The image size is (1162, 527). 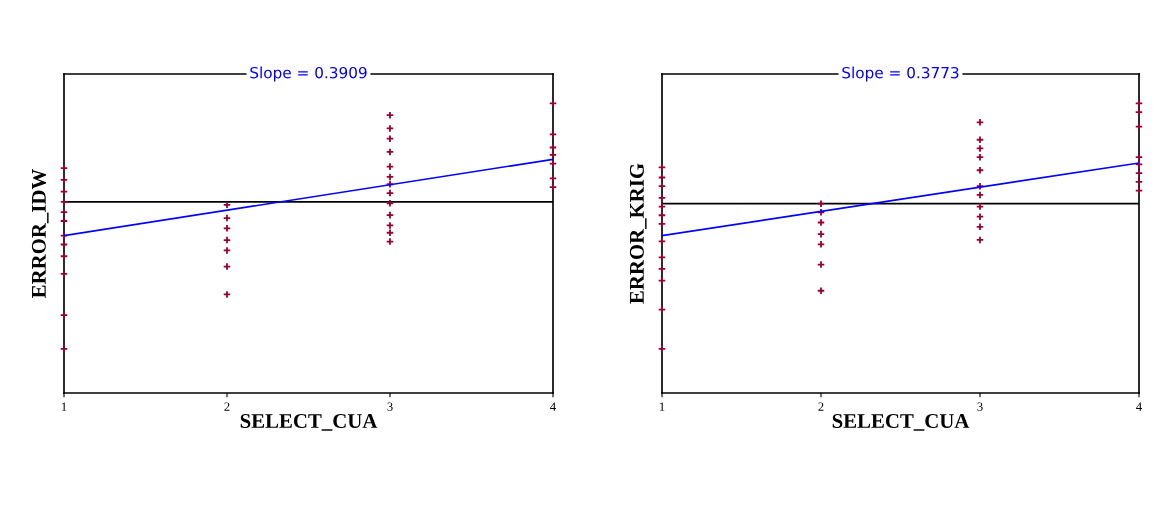 What do you see at coordinates (900, 74) in the screenshot?
I see `text: Slope = 0.3773` at bounding box center [900, 74].